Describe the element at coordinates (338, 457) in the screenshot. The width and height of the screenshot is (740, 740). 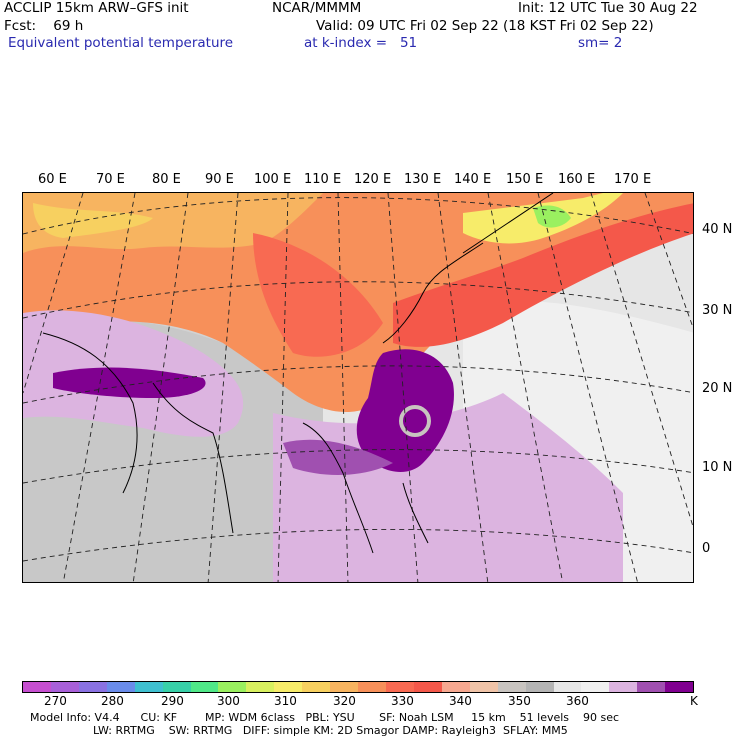
I see `purple-band-scs` at that location.